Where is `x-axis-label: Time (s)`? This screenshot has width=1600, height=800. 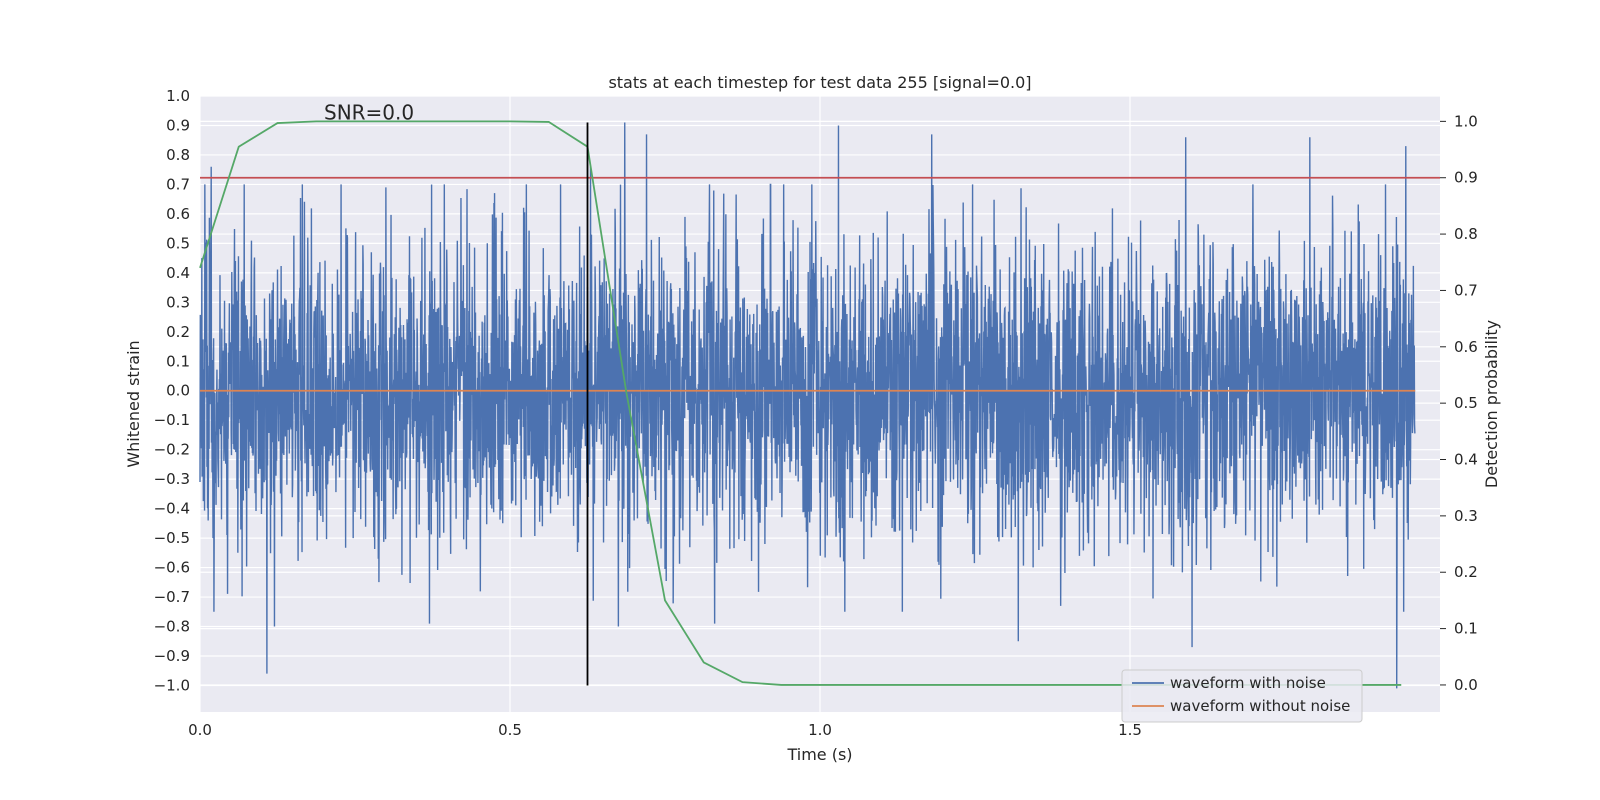
x-axis-label: Time (s) is located at coordinates (819, 754).